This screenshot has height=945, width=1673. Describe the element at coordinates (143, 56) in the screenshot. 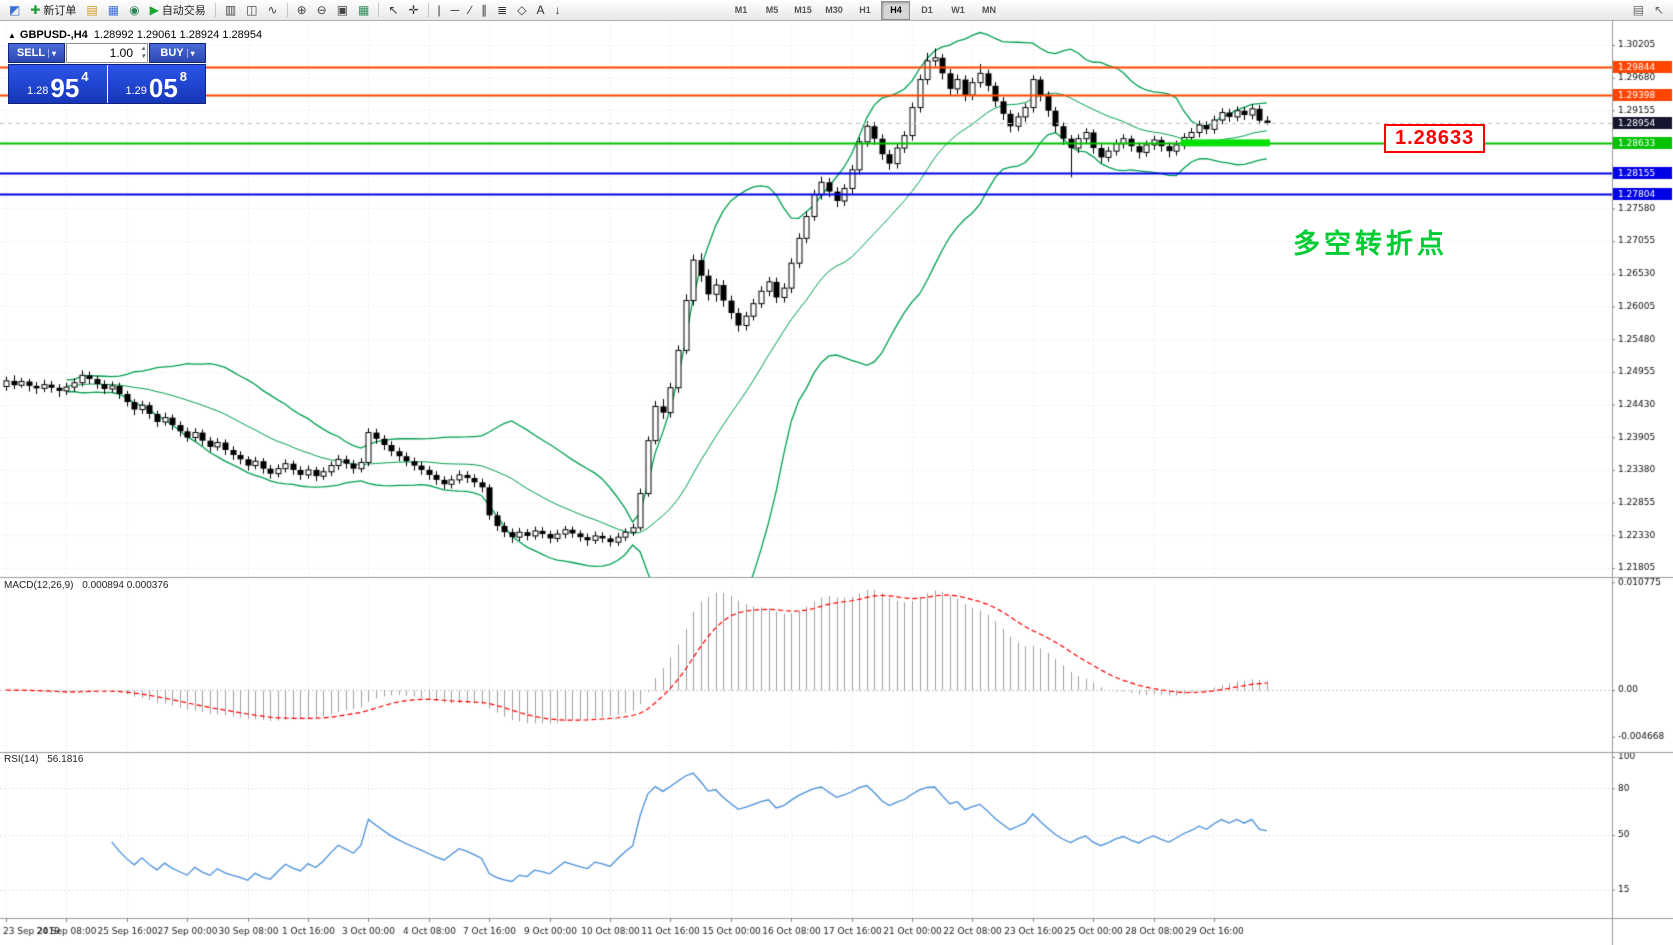

I see `spinner-down-icon: ▾` at that location.